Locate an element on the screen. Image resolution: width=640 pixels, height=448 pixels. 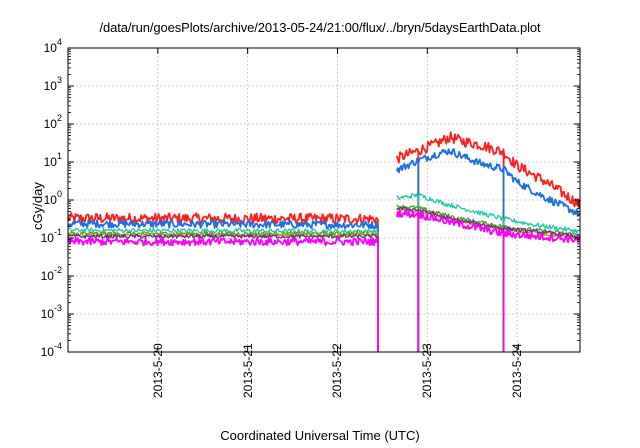
y-tick-exponent: -3 is located at coordinates (57, 308).